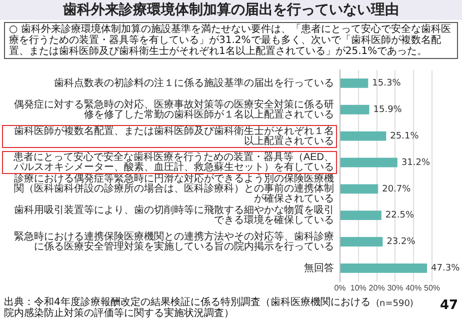 Image resolution: width=462 pixels, height=320 pixels. Describe the element at coordinates (415, 163) in the screenshot. I see `data-label: 31.2%` at that location.